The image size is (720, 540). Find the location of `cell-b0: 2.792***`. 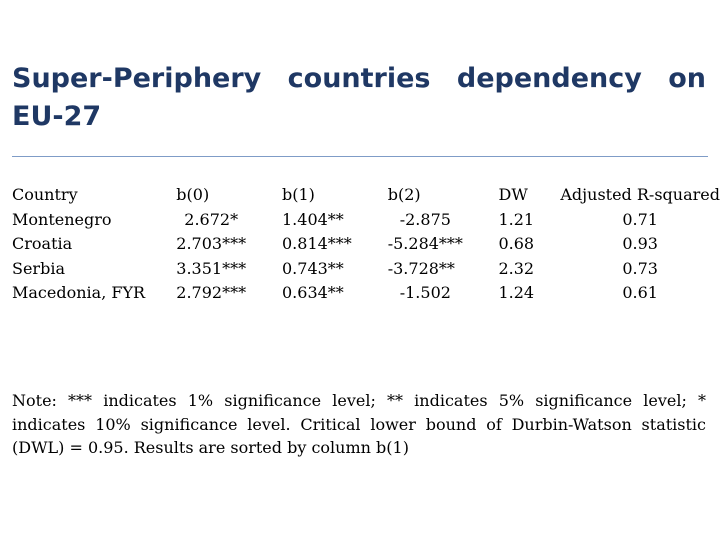

cell-b0: 2.792*** is located at coordinates (211, 292).